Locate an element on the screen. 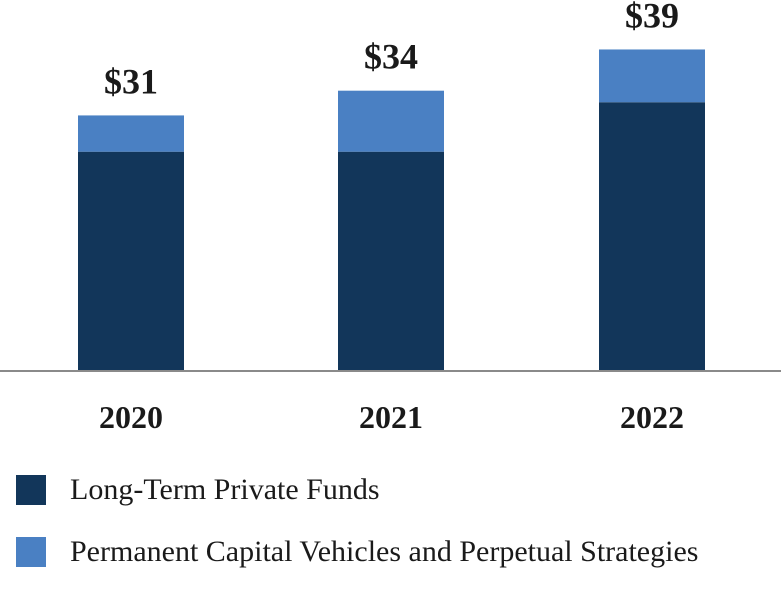 Image resolution: width=781 pixels, height=596 pixels. x-tick-label-2021: 2021 is located at coordinates (391, 417).